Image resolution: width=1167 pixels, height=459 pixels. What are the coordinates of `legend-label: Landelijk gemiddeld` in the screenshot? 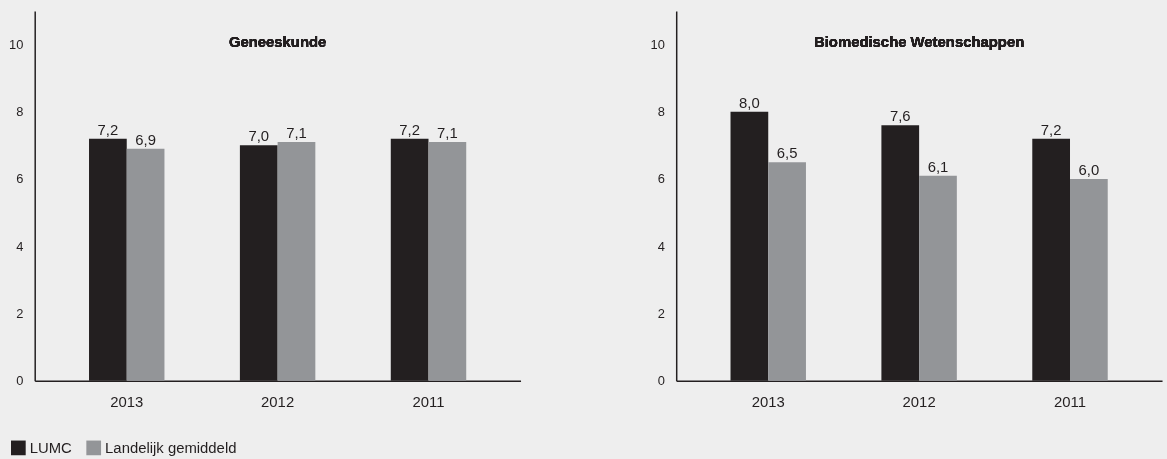 It's located at (171, 447).